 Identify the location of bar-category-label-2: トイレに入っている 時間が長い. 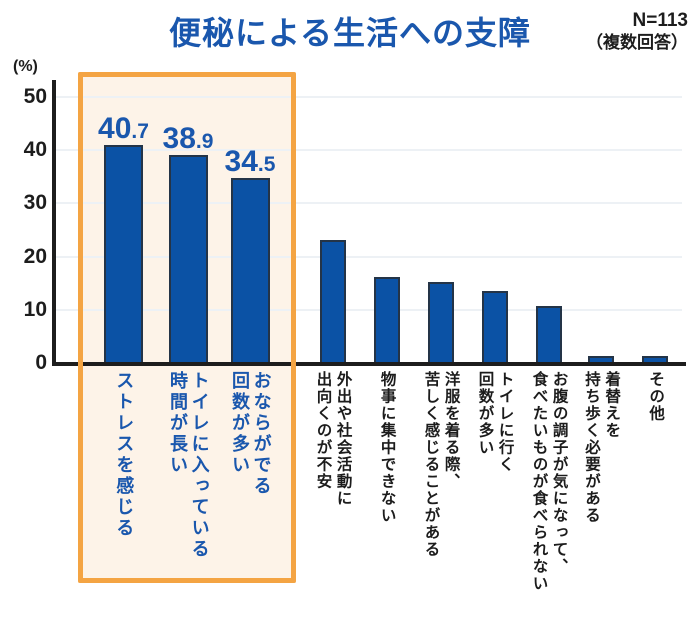
(189, 465).